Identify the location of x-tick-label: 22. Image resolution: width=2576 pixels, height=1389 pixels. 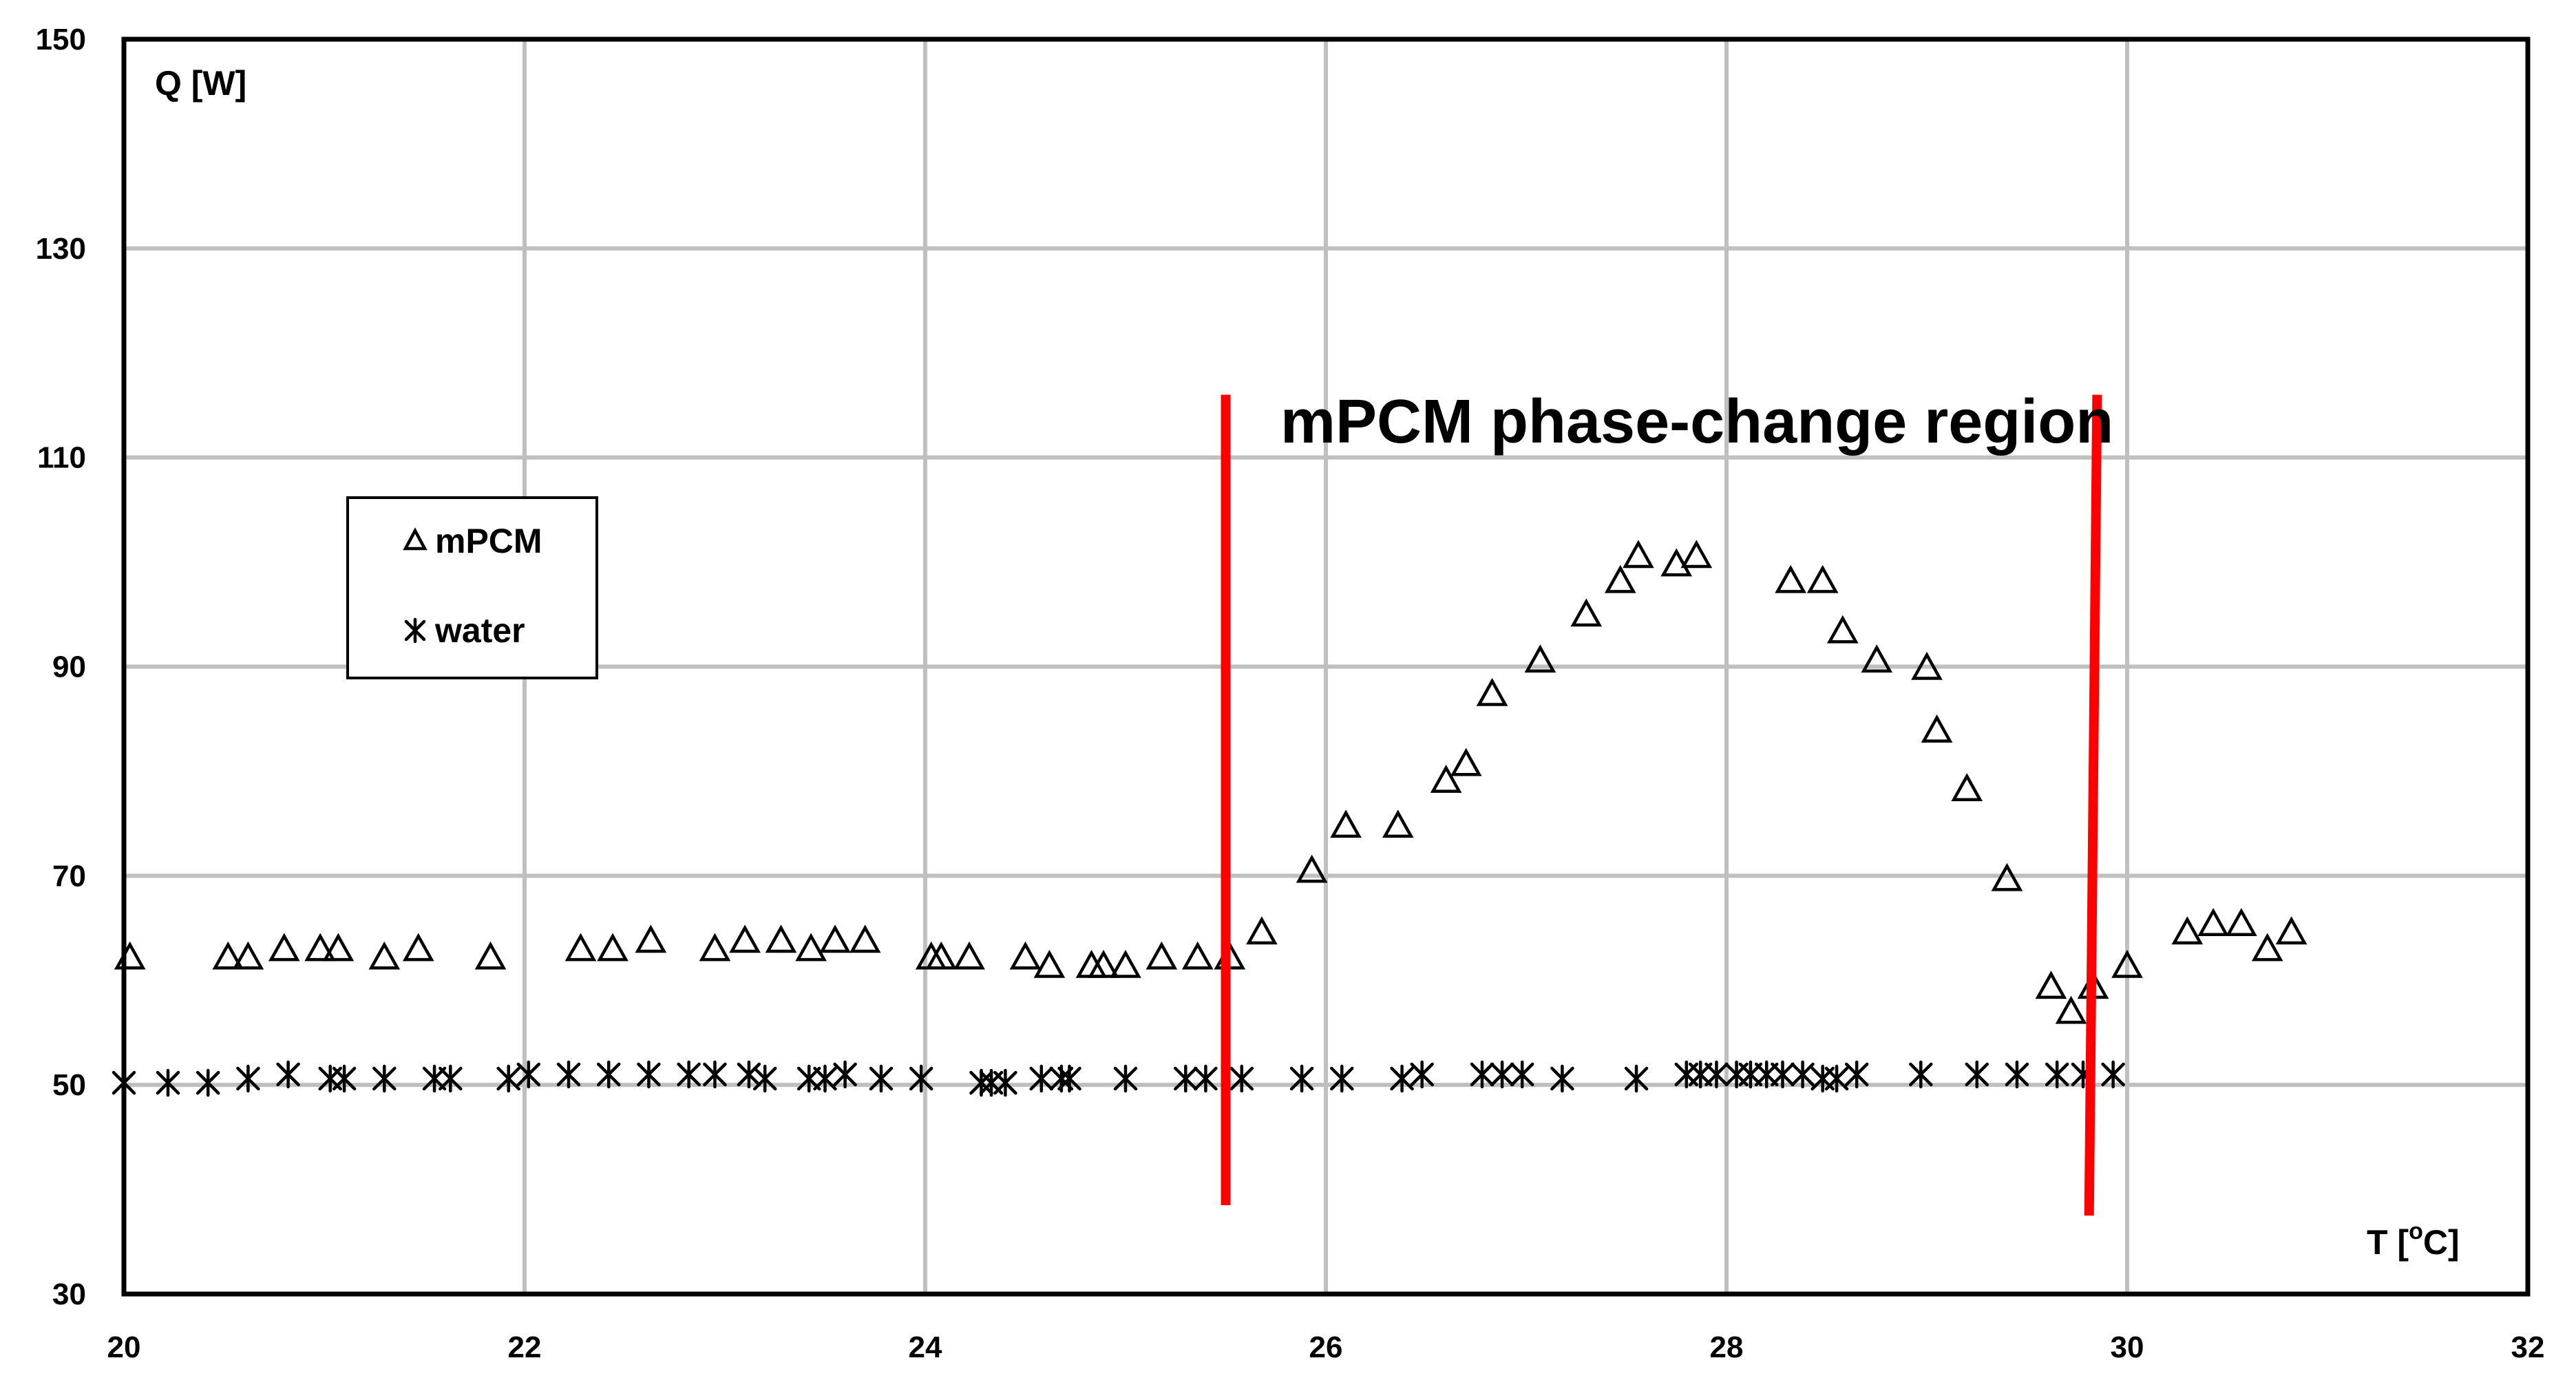
(525, 1347).